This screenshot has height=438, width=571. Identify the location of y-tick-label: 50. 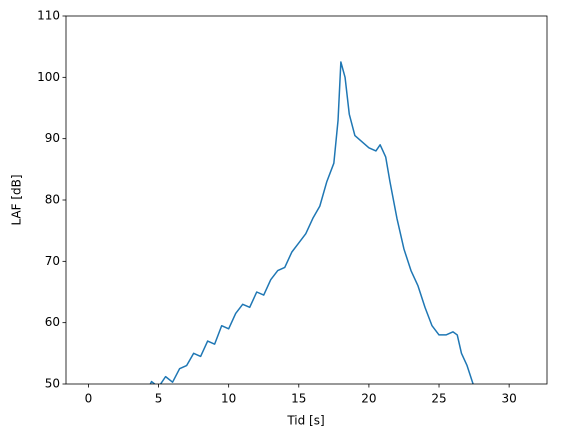
(52, 384).